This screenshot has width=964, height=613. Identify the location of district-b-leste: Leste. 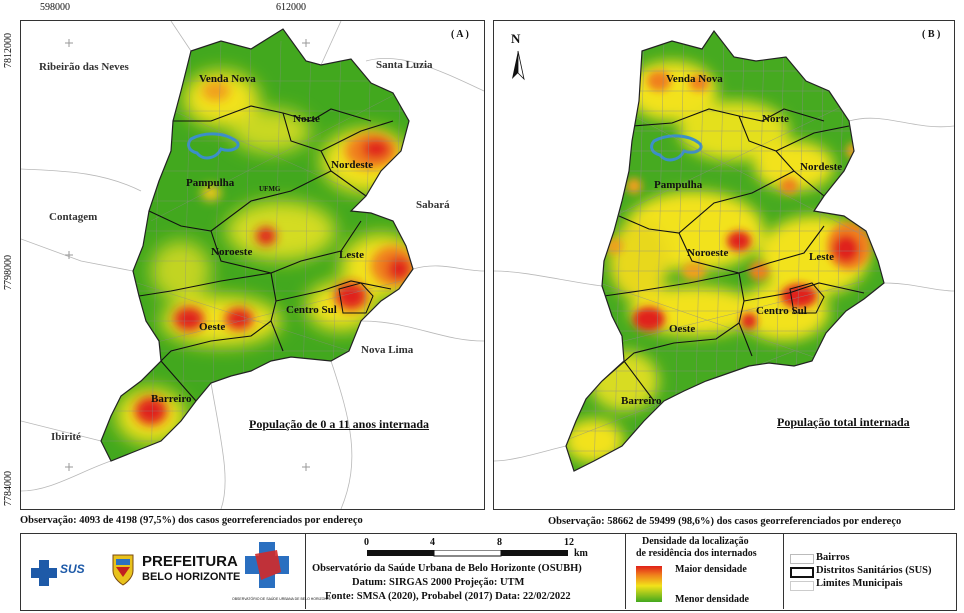
(822, 257).